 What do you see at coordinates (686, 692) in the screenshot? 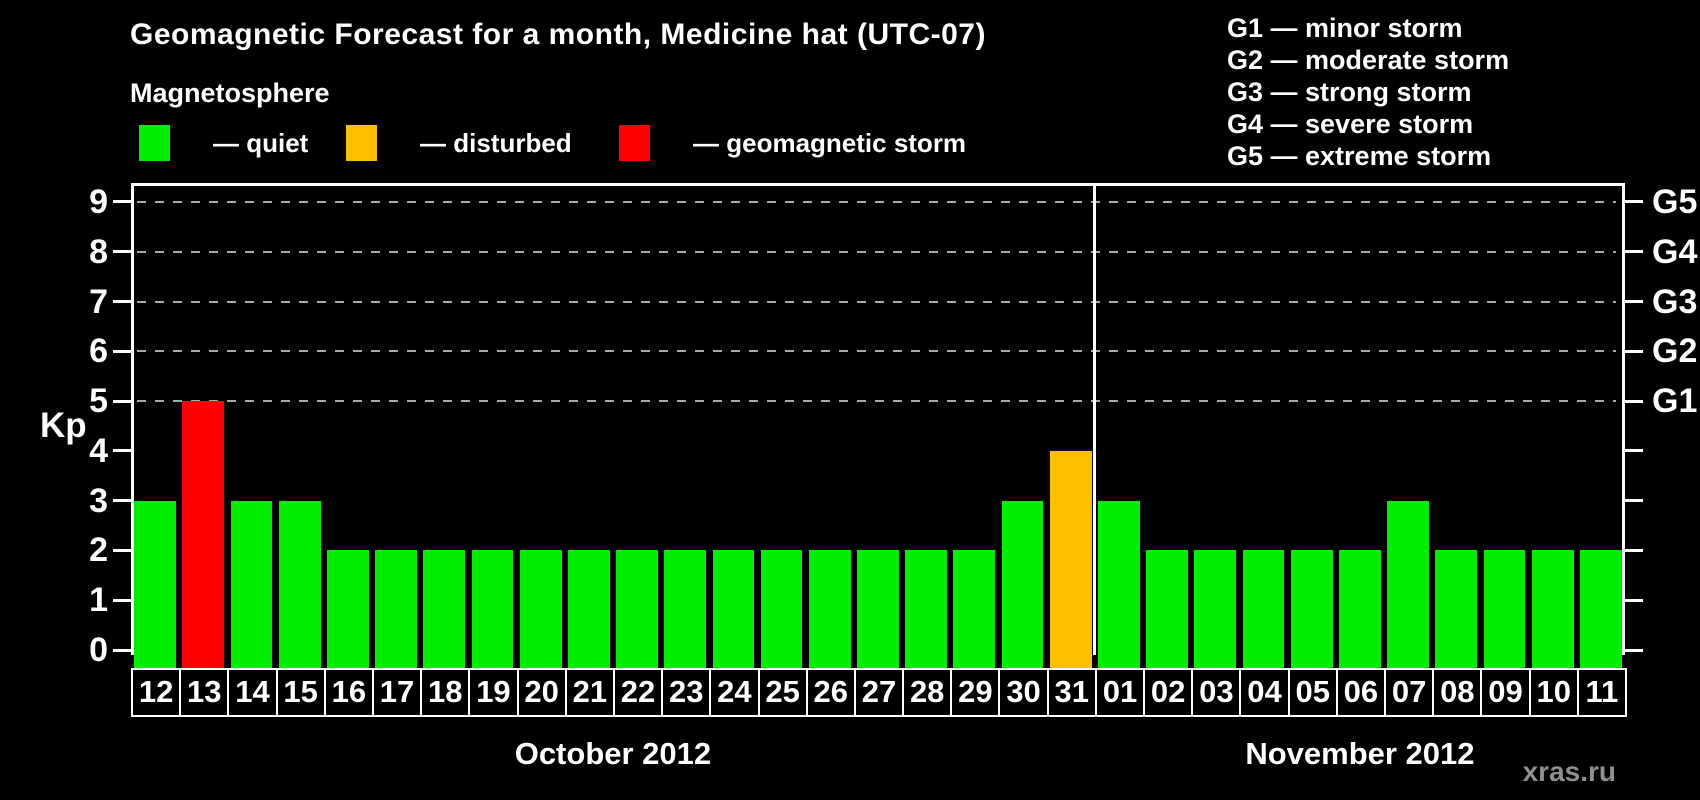
I see `date-cell: 23` at bounding box center [686, 692].